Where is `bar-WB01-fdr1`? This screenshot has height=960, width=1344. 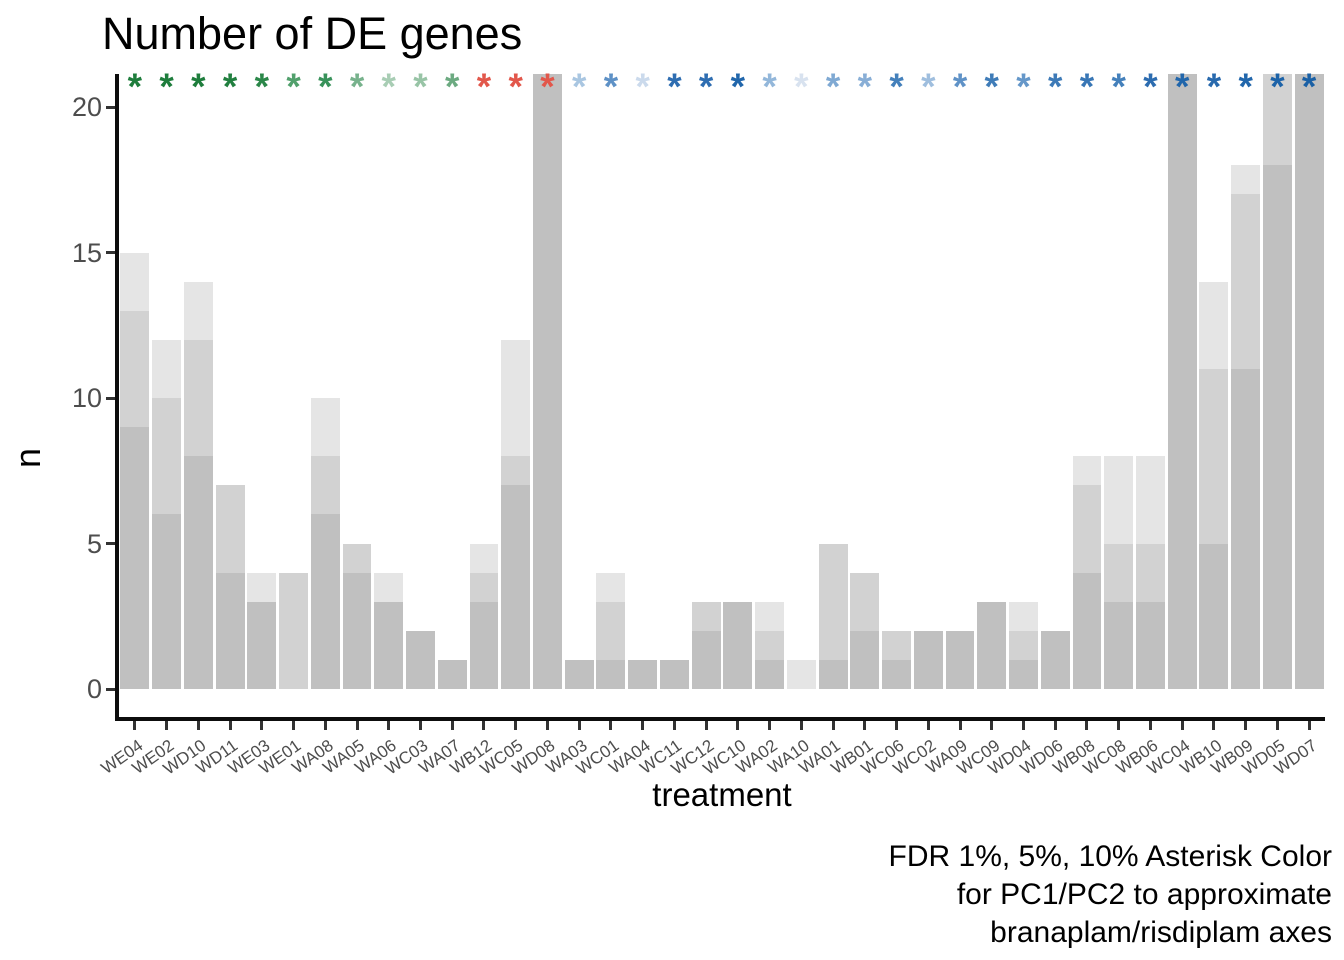 bar-WB01-fdr1 is located at coordinates (865, 659).